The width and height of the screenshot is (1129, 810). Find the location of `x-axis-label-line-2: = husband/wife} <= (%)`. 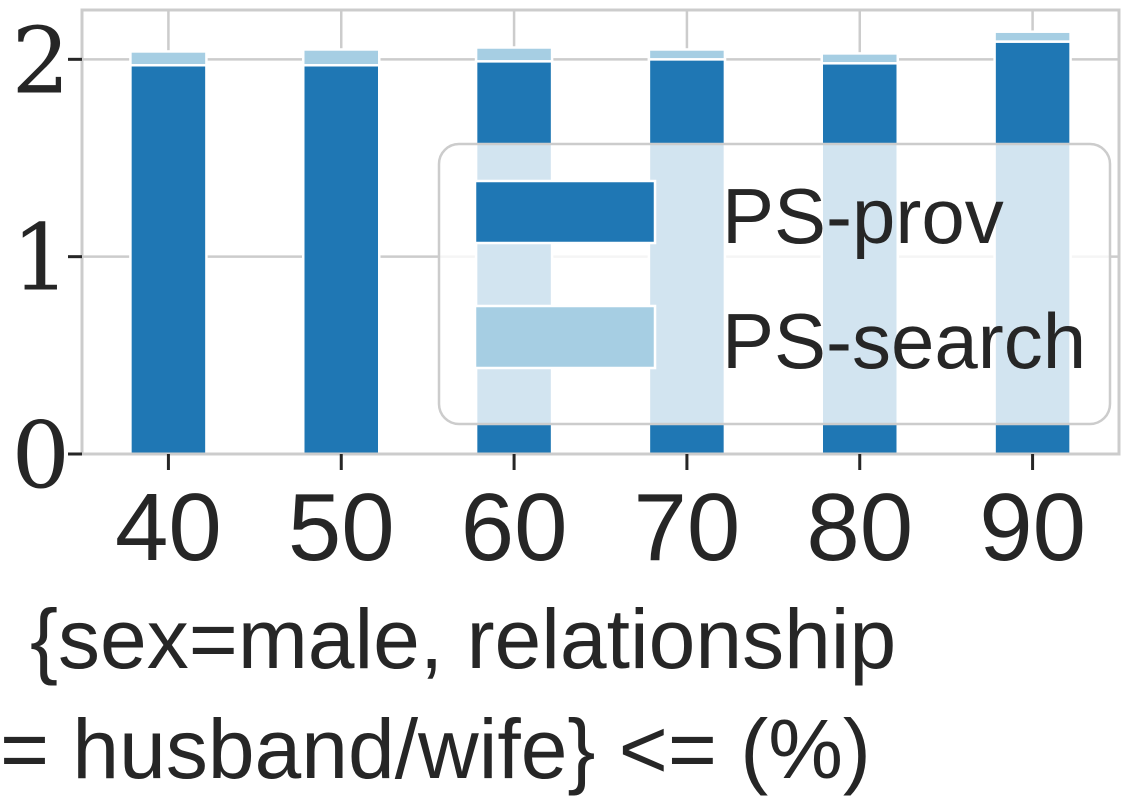

x-axis-label-line-2: = husband/wife} <= (%) is located at coordinates (435, 749).